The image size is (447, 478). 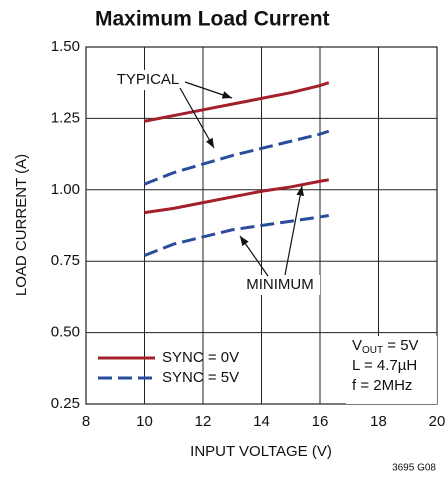 I want to click on y-axis-label: LOAD CURRENT (A), so click(x=21, y=225).